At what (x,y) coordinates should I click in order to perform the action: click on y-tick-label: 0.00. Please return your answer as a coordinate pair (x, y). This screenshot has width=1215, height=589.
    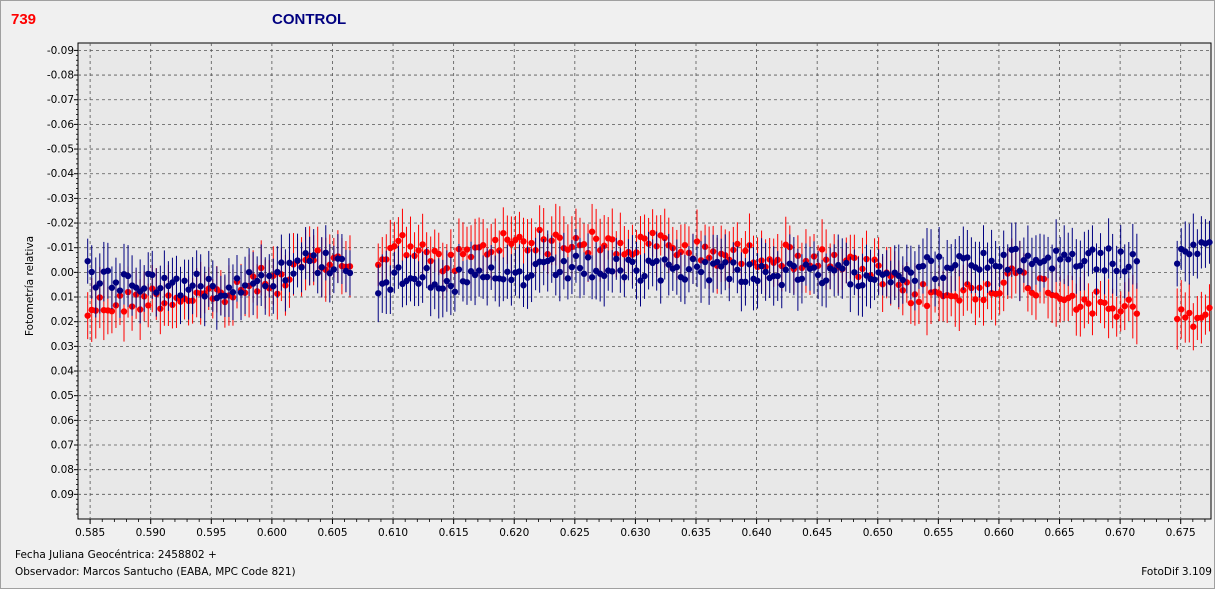
    Looking at the image, I should click on (62, 273).